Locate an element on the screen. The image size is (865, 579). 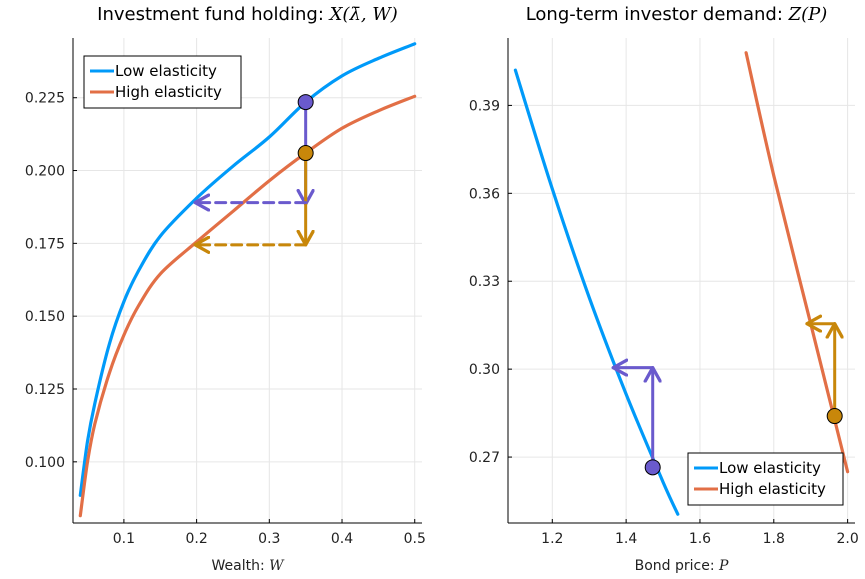
y-tick-label: 0.30 is located at coordinates (484, 370).